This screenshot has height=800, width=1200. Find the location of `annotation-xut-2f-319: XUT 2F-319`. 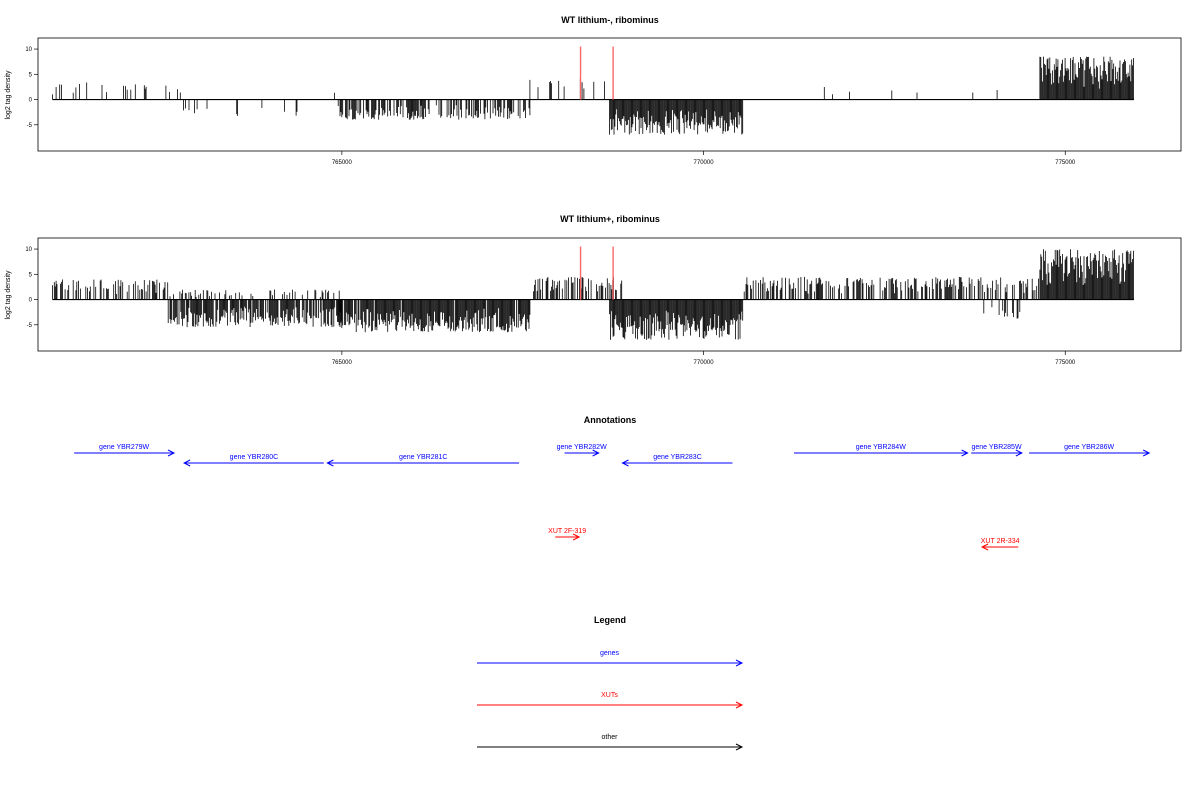

annotation-xut-2f-319: XUT 2F-319 is located at coordinates (567, 534).